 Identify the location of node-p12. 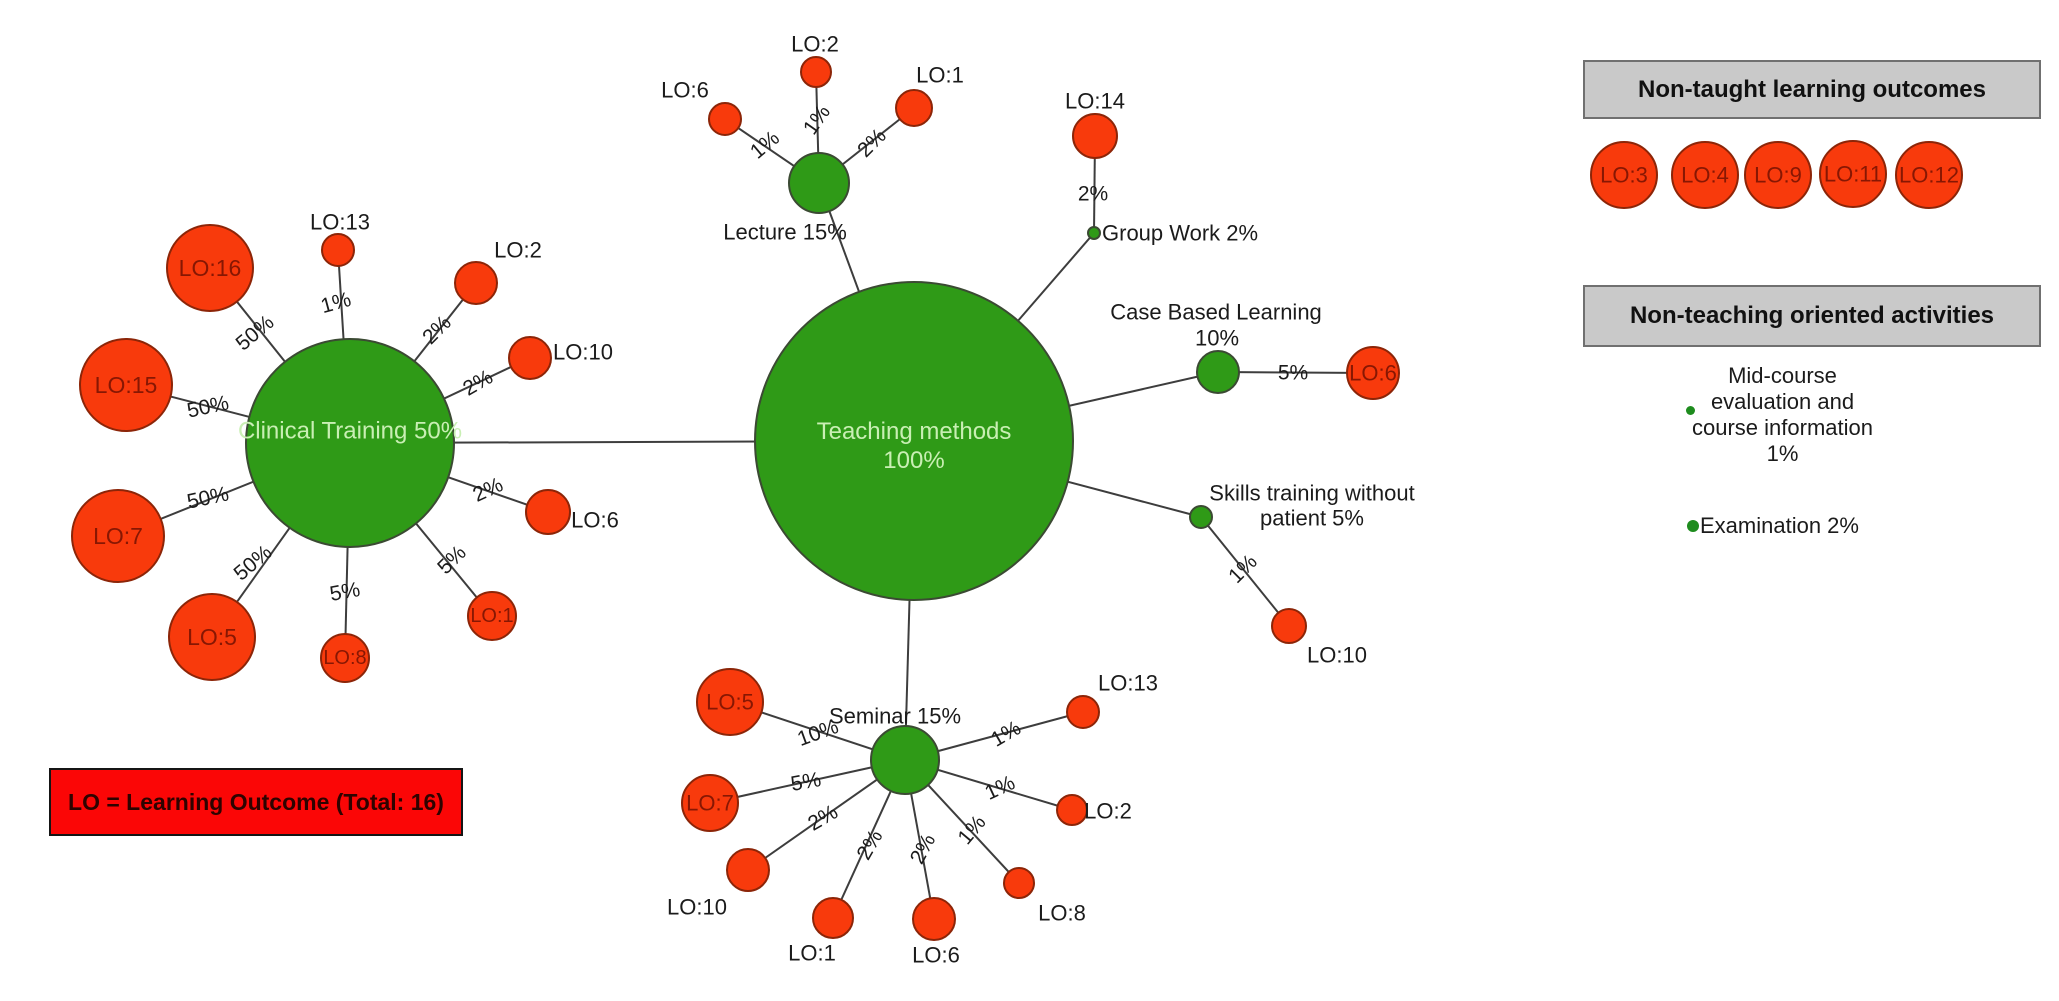
(1929, 175).